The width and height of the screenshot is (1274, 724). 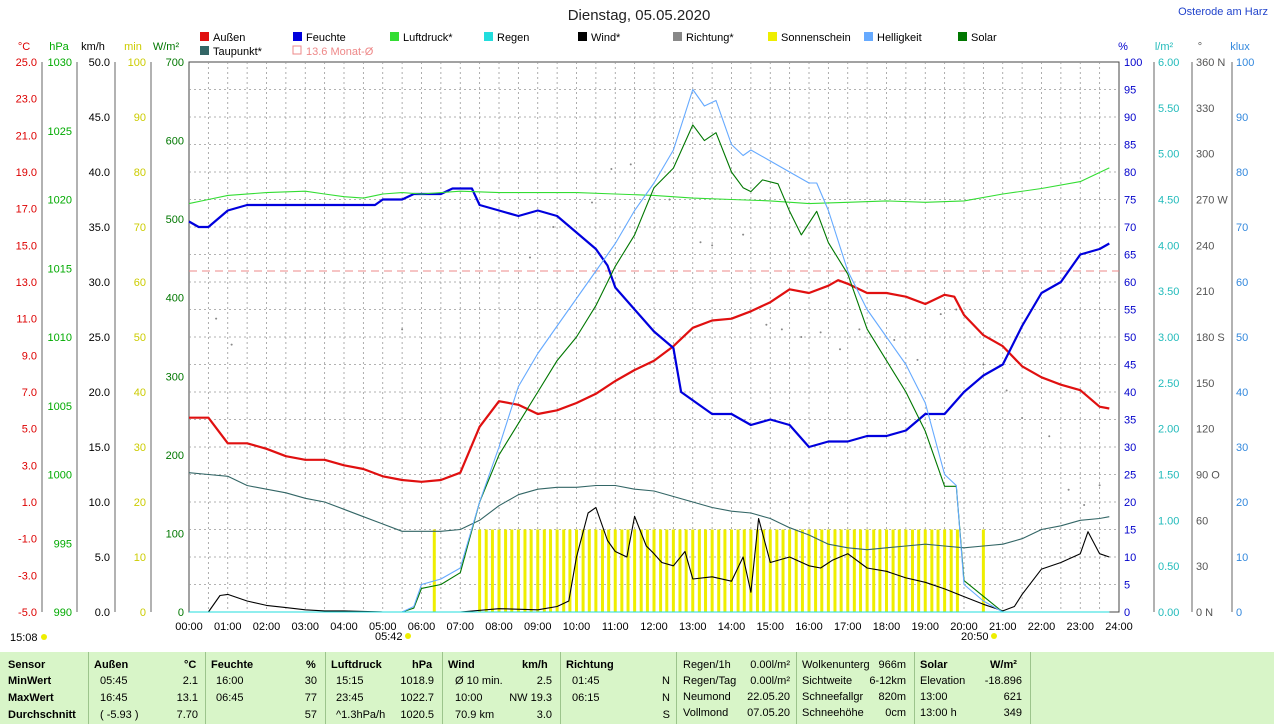 I want to click on header-solar-unit: W/m², so click(x=1003, y=665).